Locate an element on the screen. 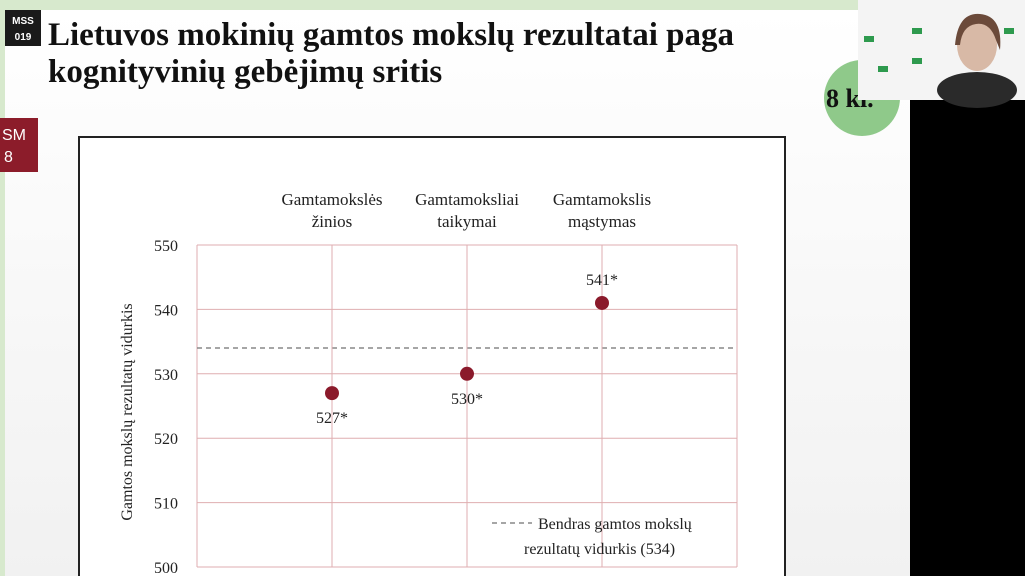 The image size is (1025, 576). badge-text: SM is located at coordinates (14, 135).